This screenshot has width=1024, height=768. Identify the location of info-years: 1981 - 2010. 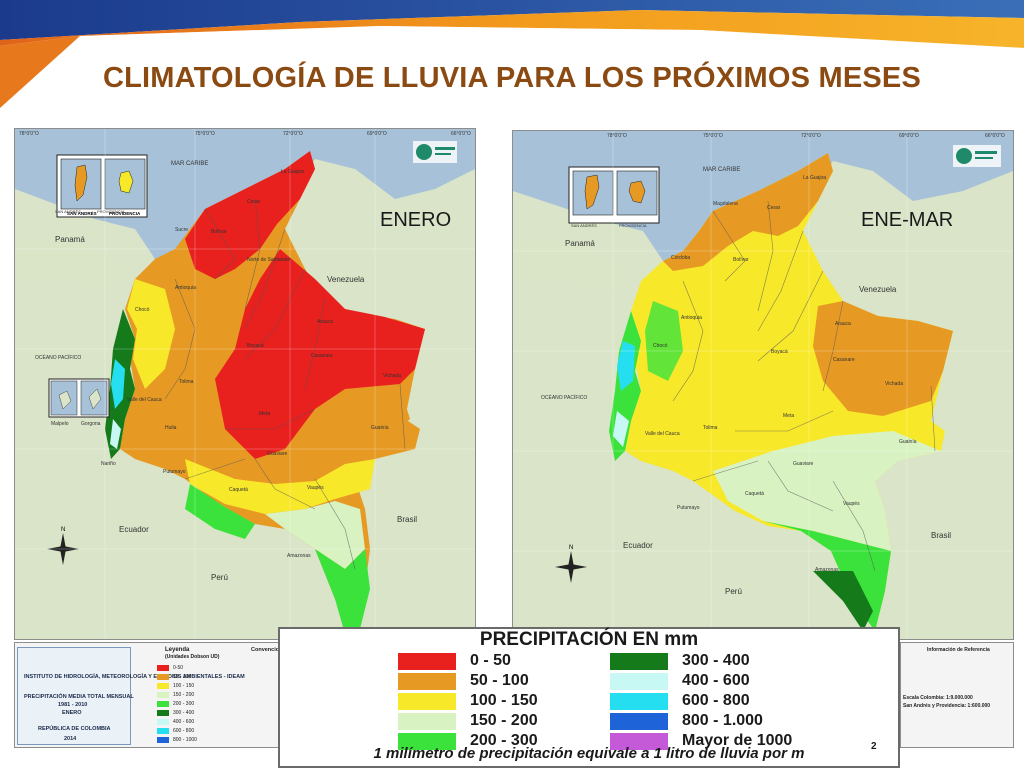
(73, 705).